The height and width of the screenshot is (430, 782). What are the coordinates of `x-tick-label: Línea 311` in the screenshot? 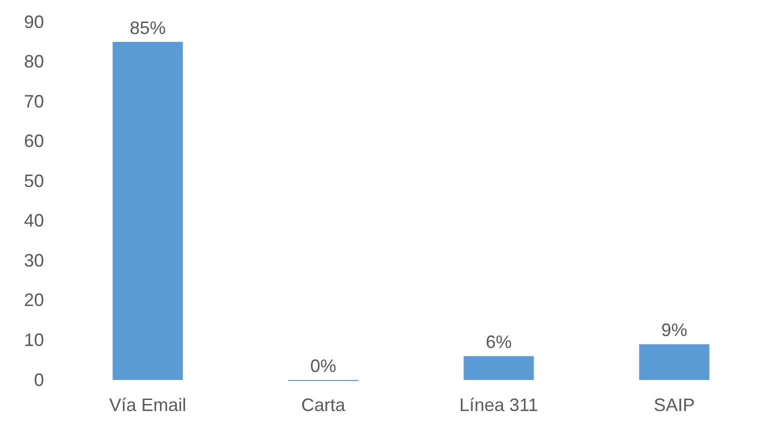 It's located at (498, 404).